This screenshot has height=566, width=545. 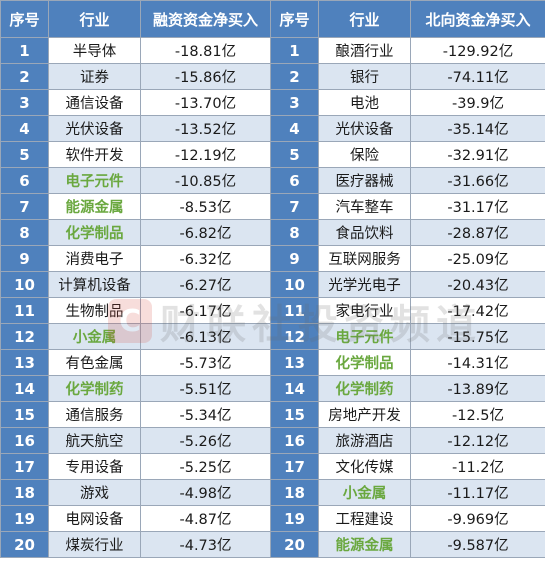 What do you see at coordinates (364, 388) in the screenshot?
I see `industry-right: 化学制药` at bounding box center [364, 388].